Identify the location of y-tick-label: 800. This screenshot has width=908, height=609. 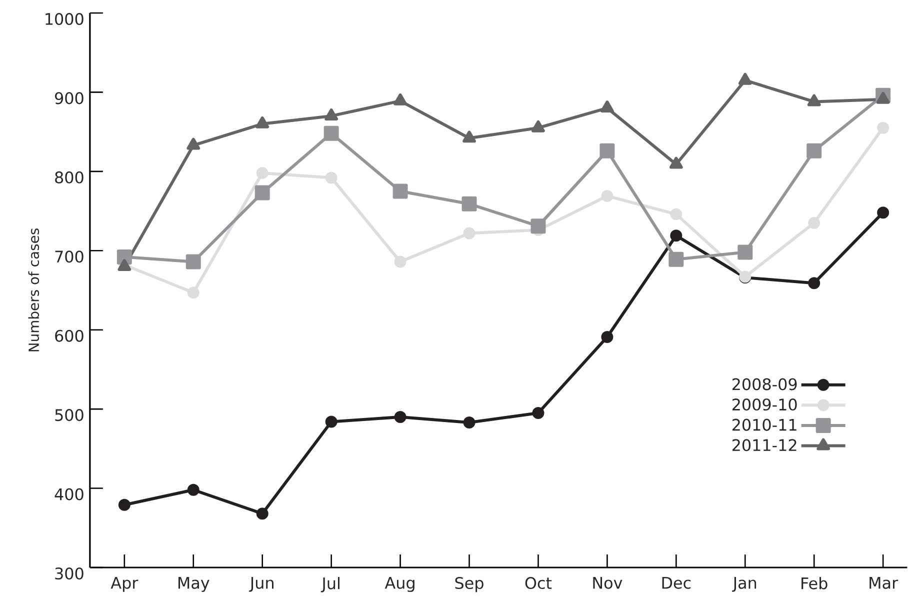
(69, 177).